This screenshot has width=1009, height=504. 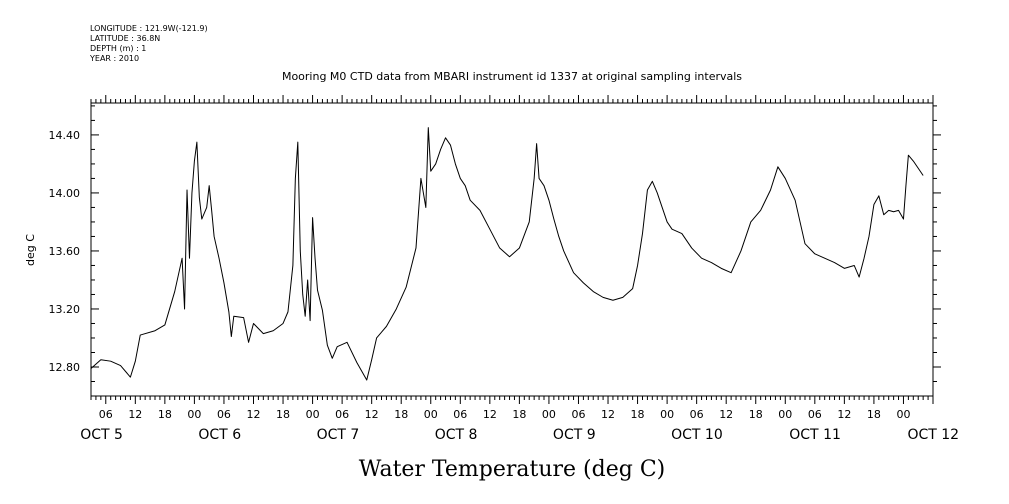 I want to click on y-tick-label: 14.40, so click(x=65, y=135).